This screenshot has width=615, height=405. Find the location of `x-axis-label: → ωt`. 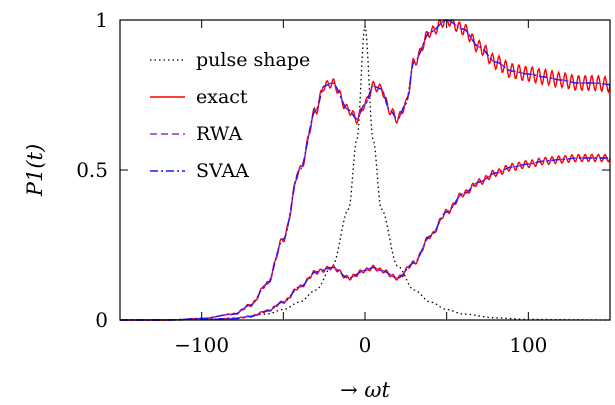

x-axis-label: → ωt is located at coordinates (365, 390).